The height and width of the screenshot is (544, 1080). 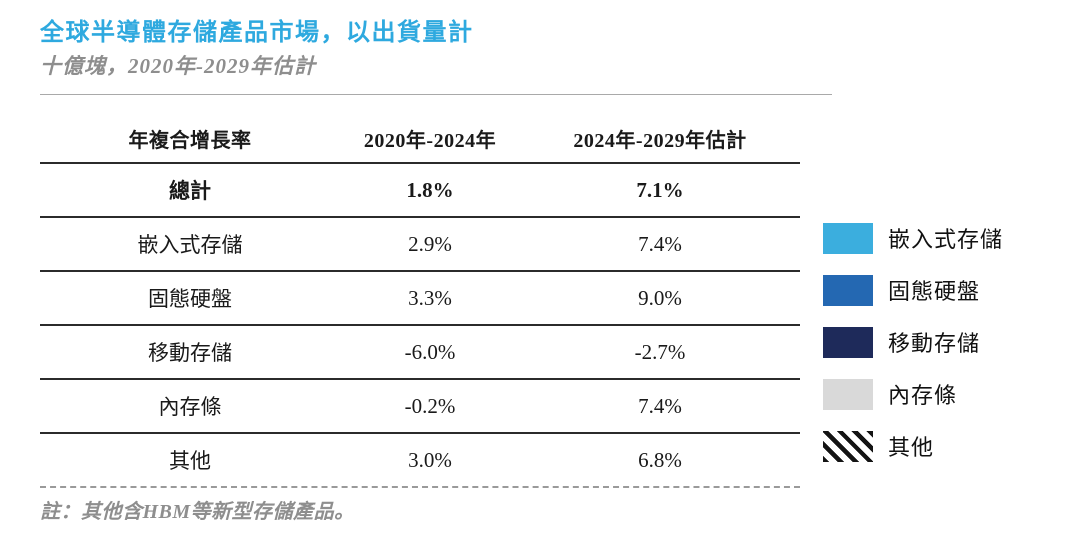 What do you see at coordinates (430, 405) in the screenshot?
I see `row-value-1: -0.2%` at bounding box center [430, 405].